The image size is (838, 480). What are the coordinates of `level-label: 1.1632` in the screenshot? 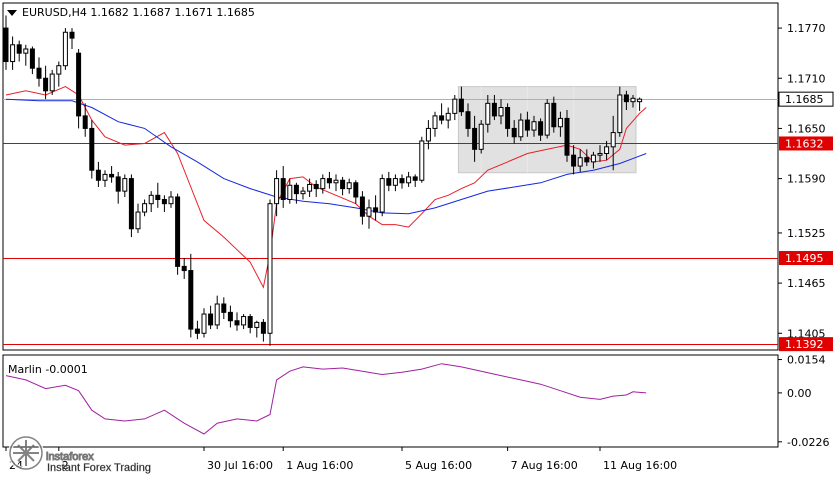 It's located at (804, 143).